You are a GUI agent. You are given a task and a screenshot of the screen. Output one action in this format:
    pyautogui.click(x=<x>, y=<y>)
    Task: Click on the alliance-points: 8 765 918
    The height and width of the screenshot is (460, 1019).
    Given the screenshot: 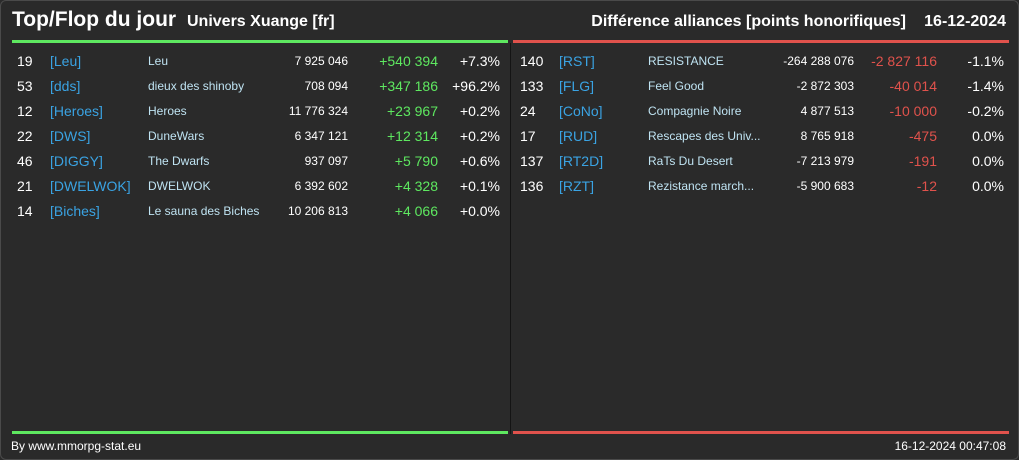 What is the action you would take?
    pyautogui.click(x=827, y=136)
    